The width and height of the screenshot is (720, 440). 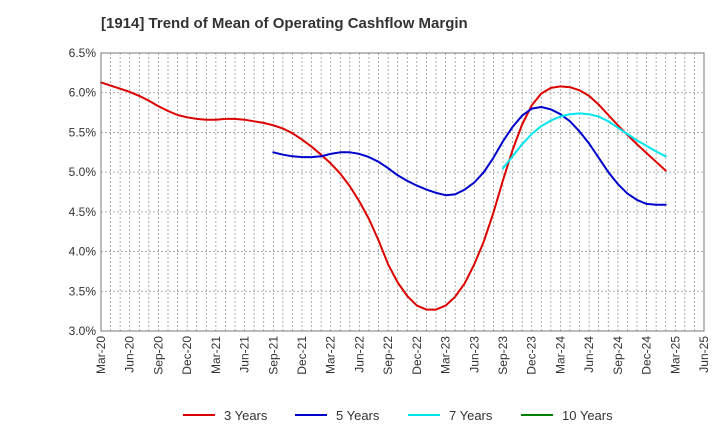 I want to click on x-tick-label: Mar-23, so click(x=446, y=355).